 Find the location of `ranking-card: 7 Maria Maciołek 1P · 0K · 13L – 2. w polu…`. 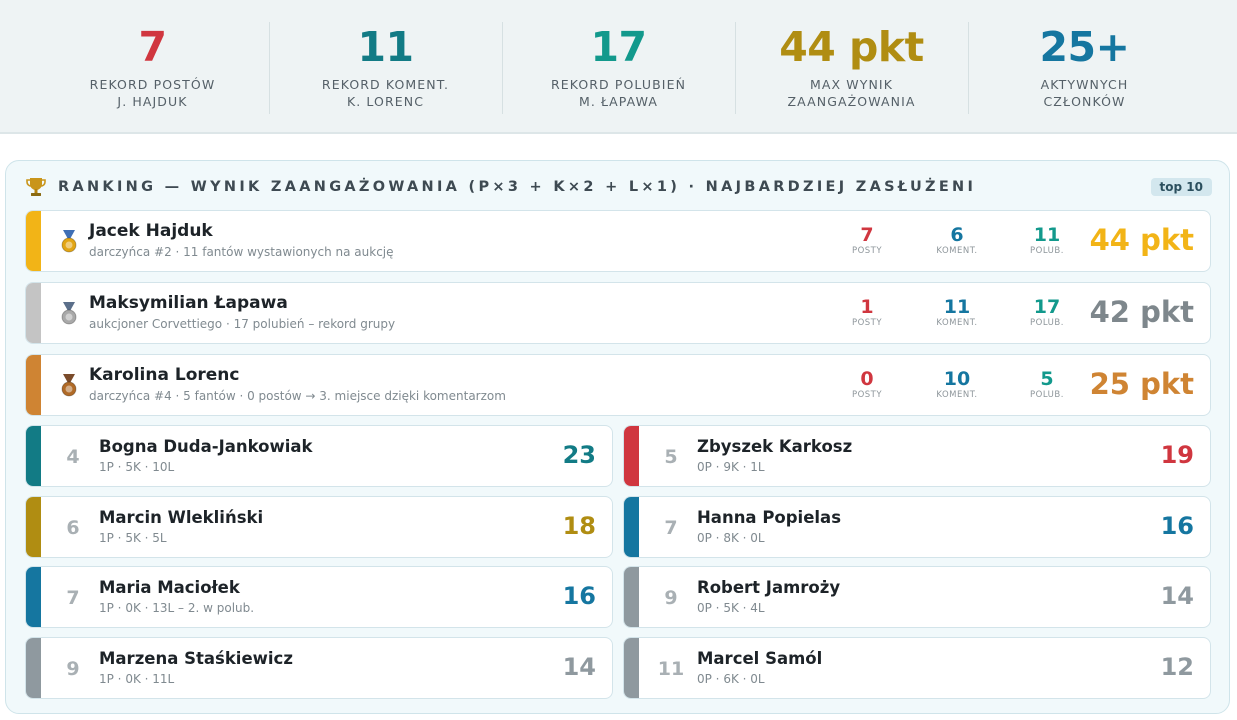

ranking-card: 7 Maria Maciołek 1P · 0K · 13L – 2. w polu… is located at coordinates (319, 597).